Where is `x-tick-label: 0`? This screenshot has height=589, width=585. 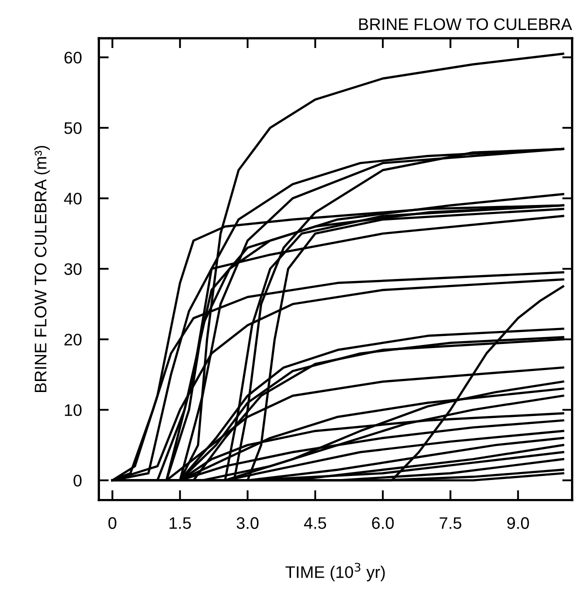 x-tick-label: 0 is located at coordinates (112, 523).